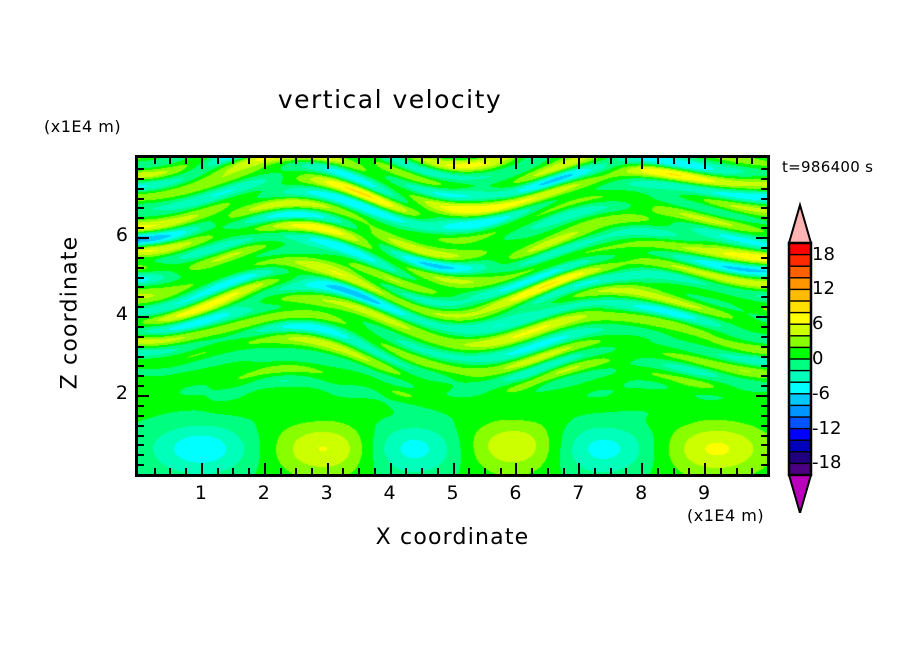 The image size is (904, 654). Describe the element at coordinates (121, 235) in the screenshot. I see `z-axis-tick-label: 6` at that location.